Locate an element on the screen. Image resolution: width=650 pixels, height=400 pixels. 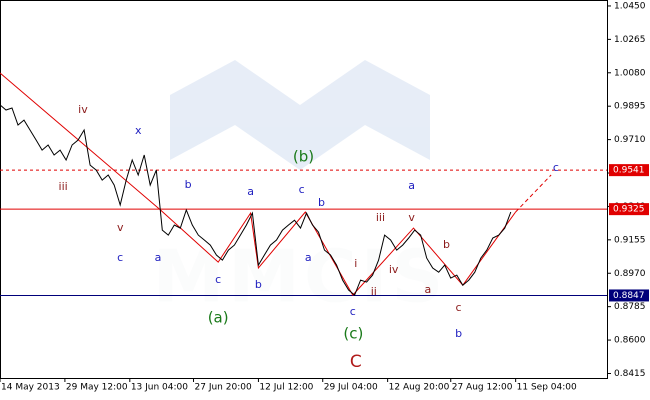
y-tick-label: 0.8600 is located at coordinates (630, 341).